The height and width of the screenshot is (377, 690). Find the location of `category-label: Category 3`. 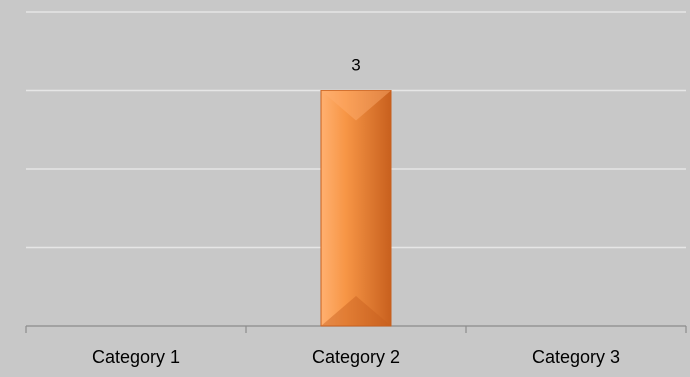

category-label: Category 3 is located at coordinates (576, 357).